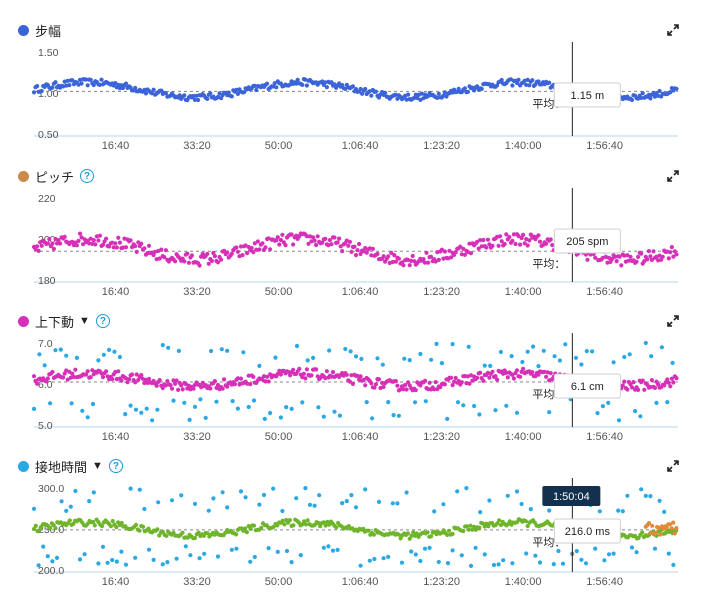 This screenshot has height=595, width=713. What do you see at coordinates (23, 466) in the screenshot?
I see `series-color-dot` at bounding box center [23, 466].